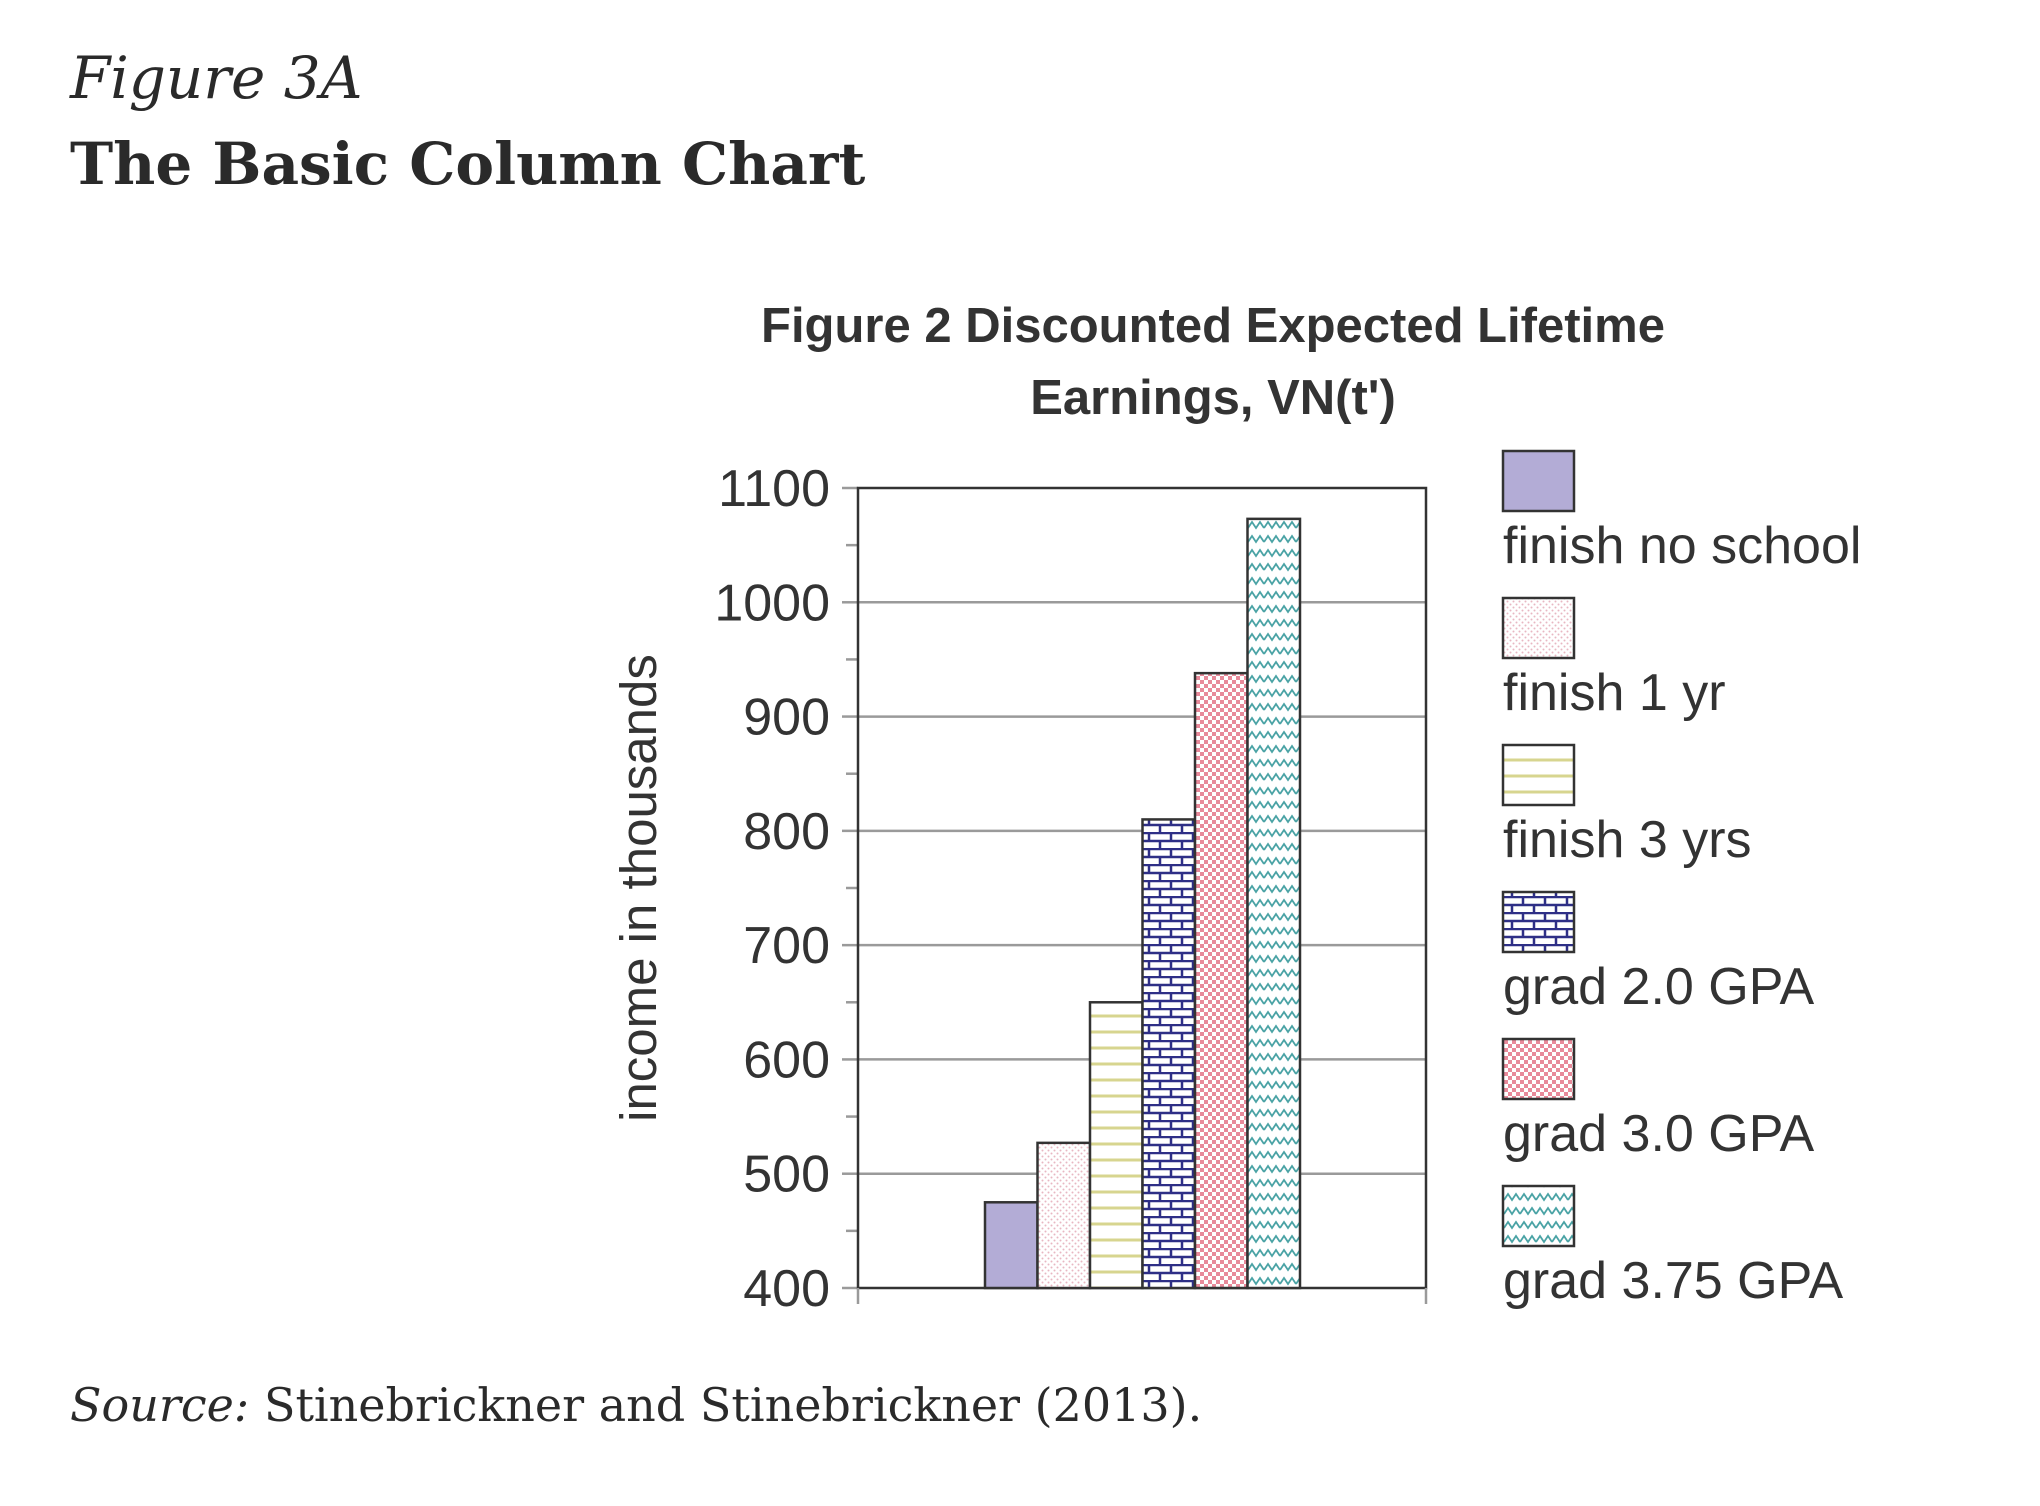  I want to click on y-tick-label: 1000, so click(772, 603).